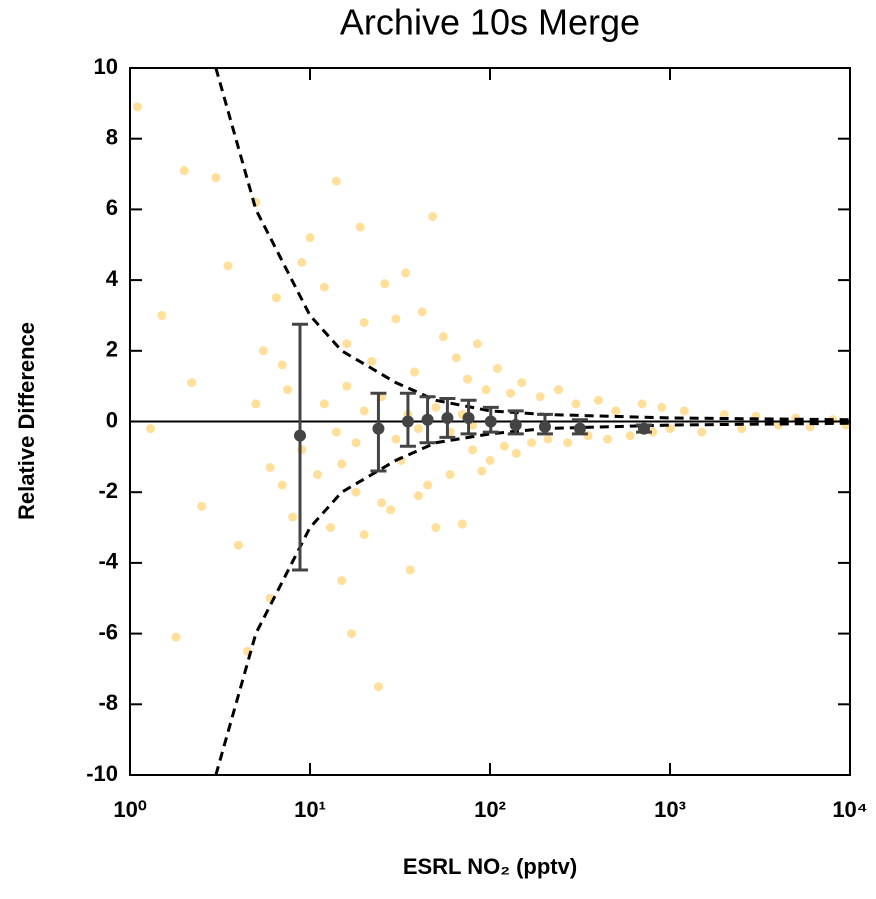  Describe the element at coordinates (108, 702) in the screenshot. I see `y-tick-label: -8` at that location.